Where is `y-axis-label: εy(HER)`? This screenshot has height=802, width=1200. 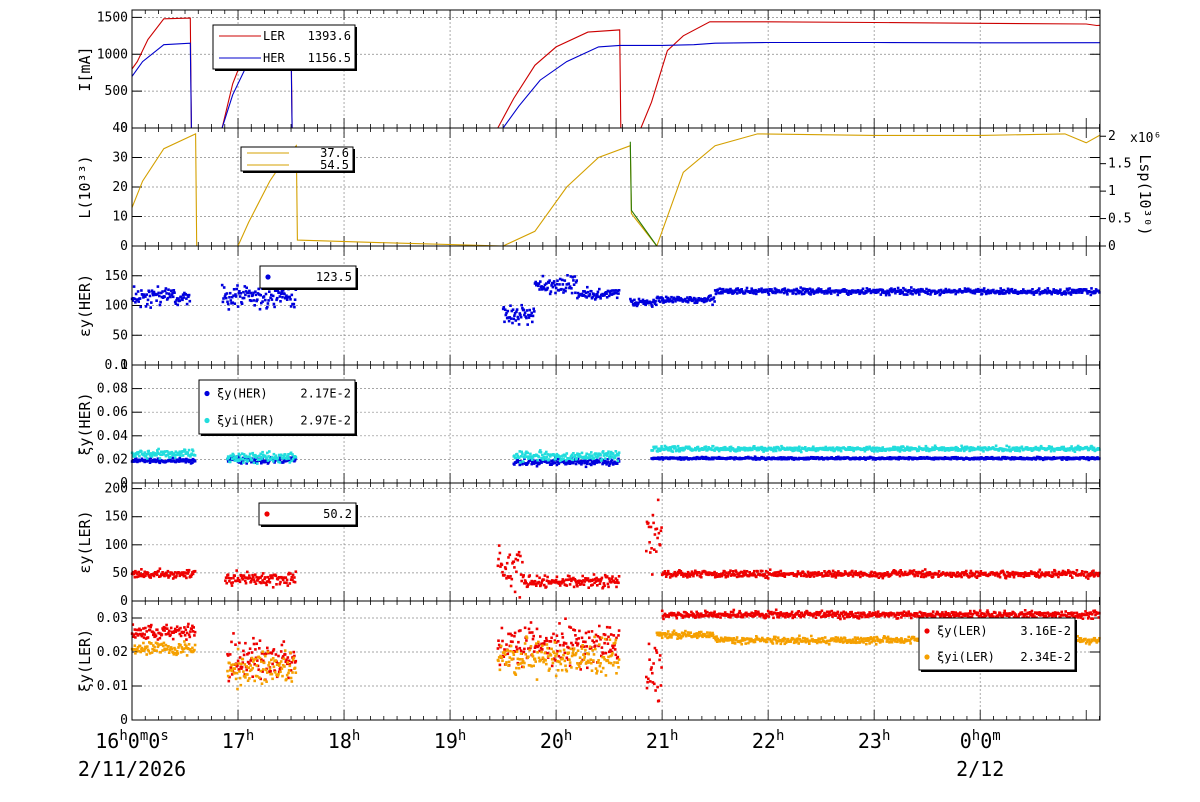
y-axis-label: εy(HER) is located at coordinates (85, 305).